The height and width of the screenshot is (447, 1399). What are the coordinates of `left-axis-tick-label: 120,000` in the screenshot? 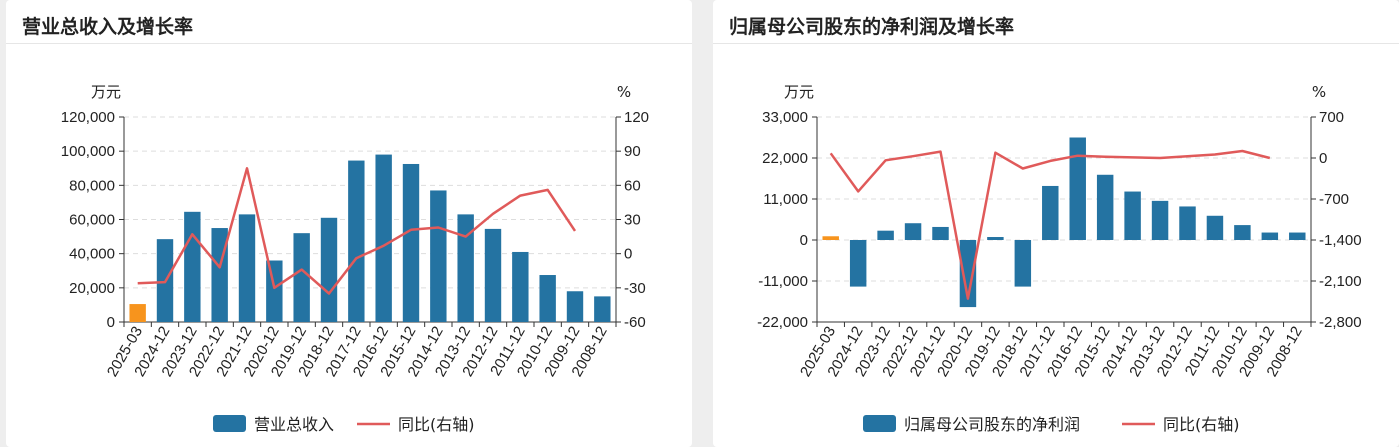 It's located at (88, 117).